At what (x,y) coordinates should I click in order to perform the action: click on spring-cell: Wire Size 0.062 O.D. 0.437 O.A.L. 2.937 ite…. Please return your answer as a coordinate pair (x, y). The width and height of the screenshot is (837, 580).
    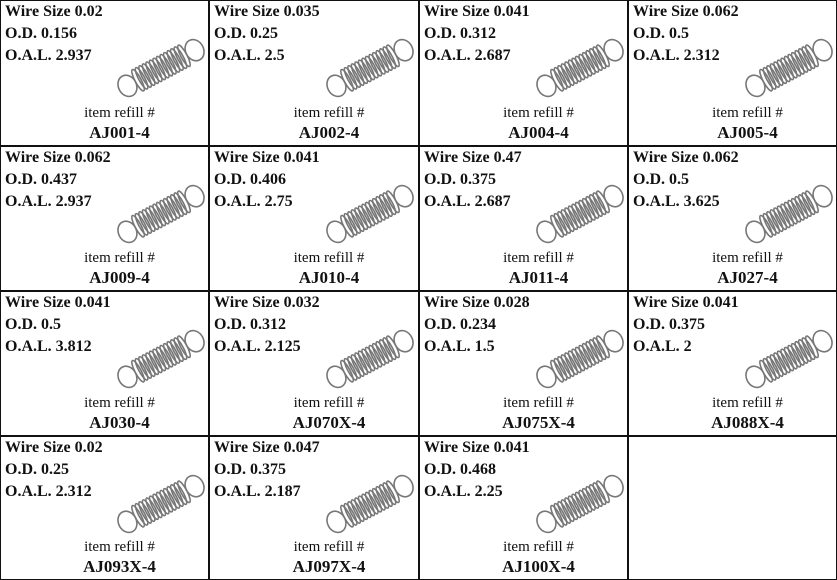
    Looking at the image, I should click on (104, 218).